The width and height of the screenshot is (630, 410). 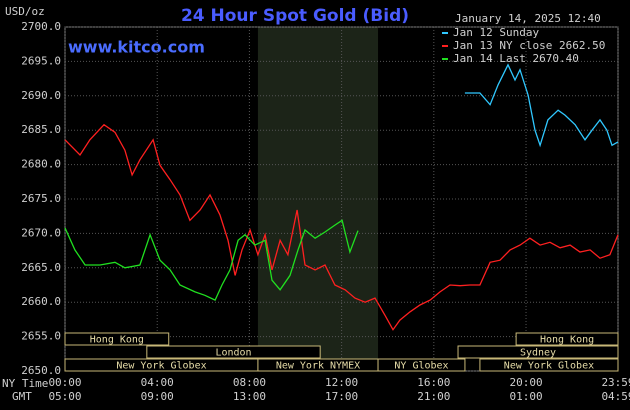 I want to click on timestamp: January 14, 2025 12:40, so click(x=528, y=18).